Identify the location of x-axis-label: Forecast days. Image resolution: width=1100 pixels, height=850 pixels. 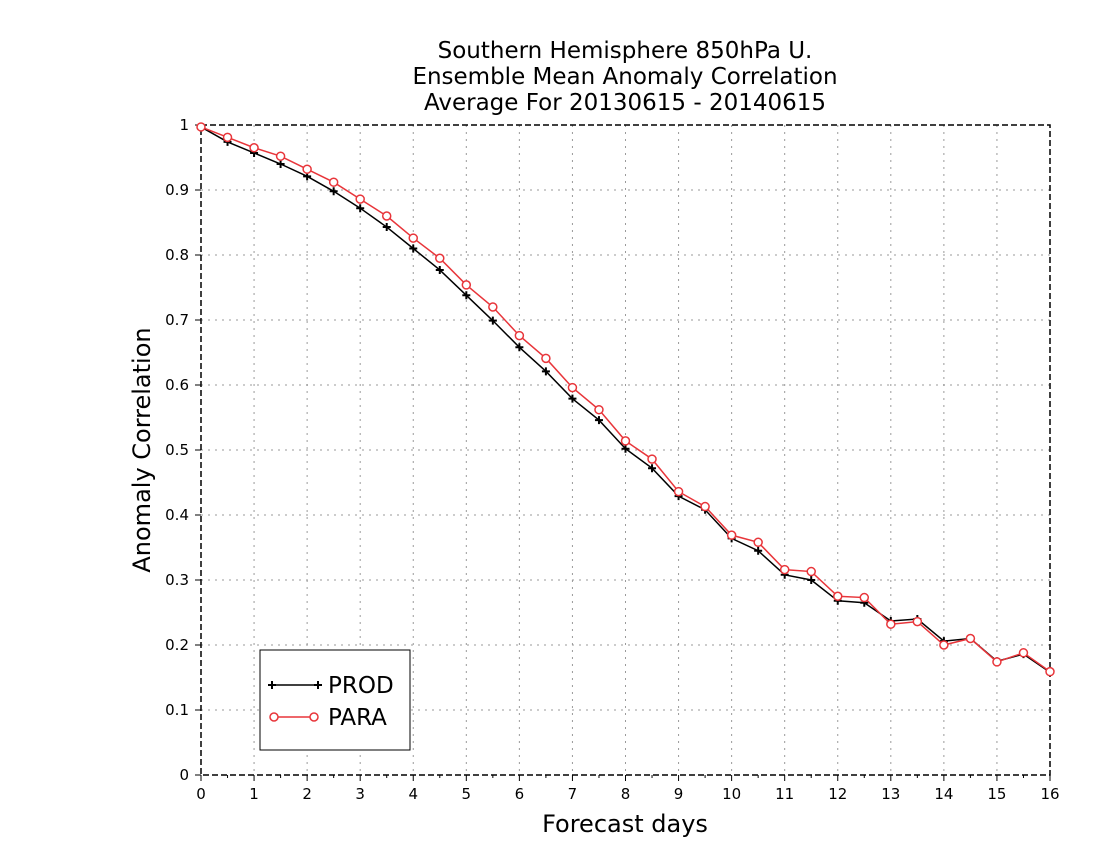
(625, 824).